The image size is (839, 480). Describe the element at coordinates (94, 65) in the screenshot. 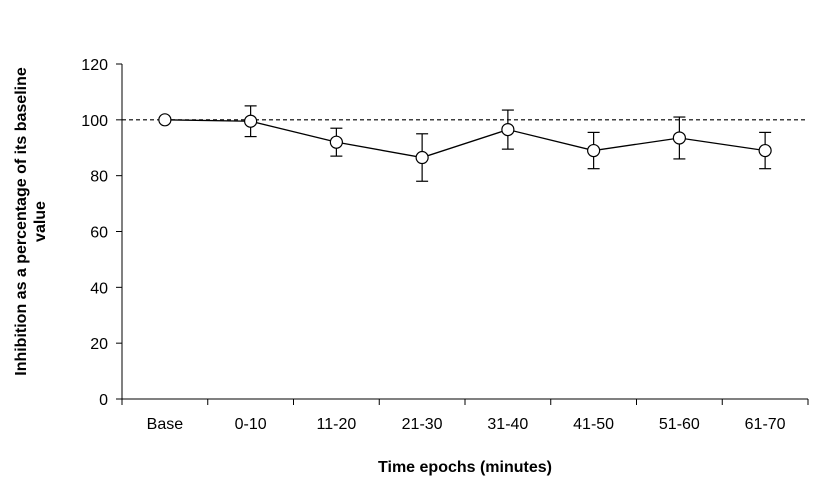

I see `y-tick-label: 120` at that location.